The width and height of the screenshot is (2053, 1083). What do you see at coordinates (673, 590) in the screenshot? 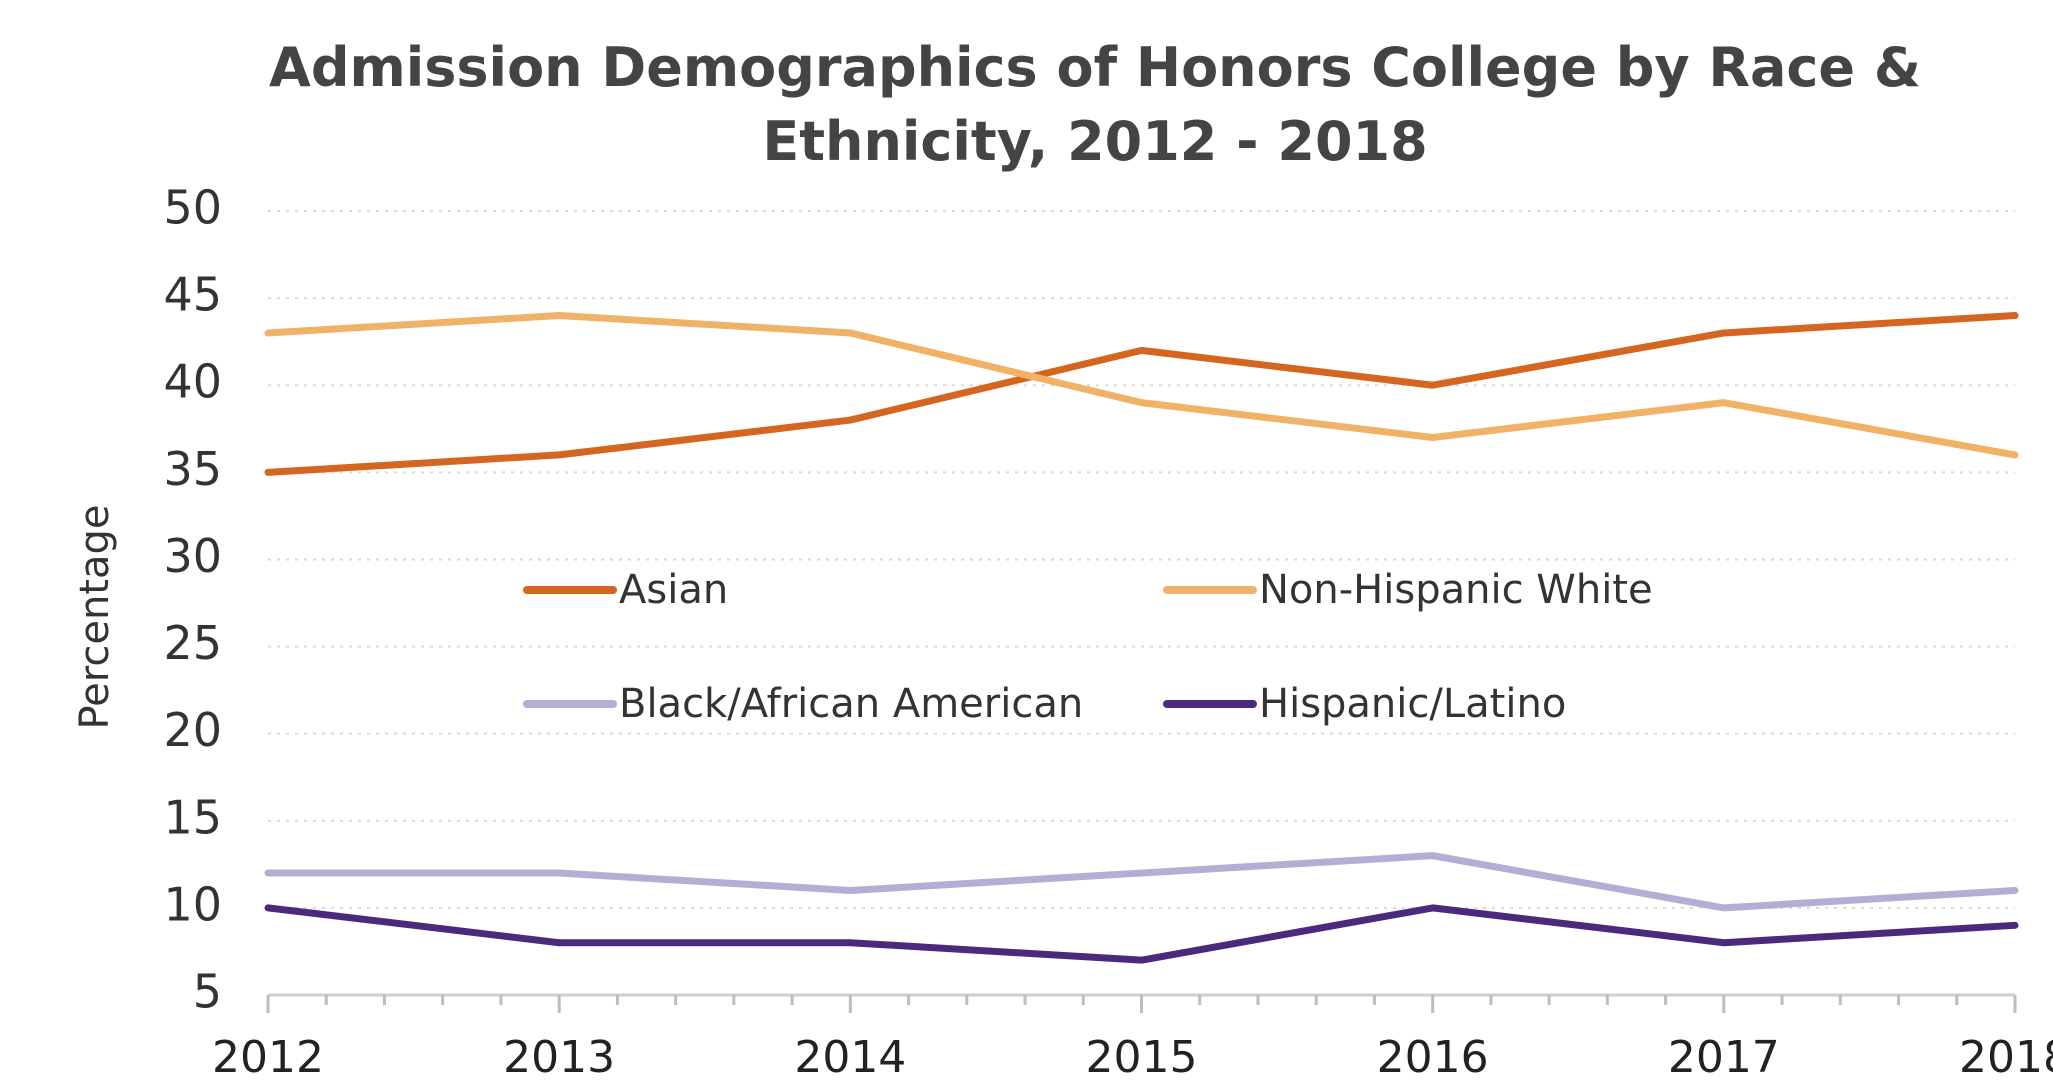
I see `legend-label-asian: Asian` at bounding box center [673, 590].